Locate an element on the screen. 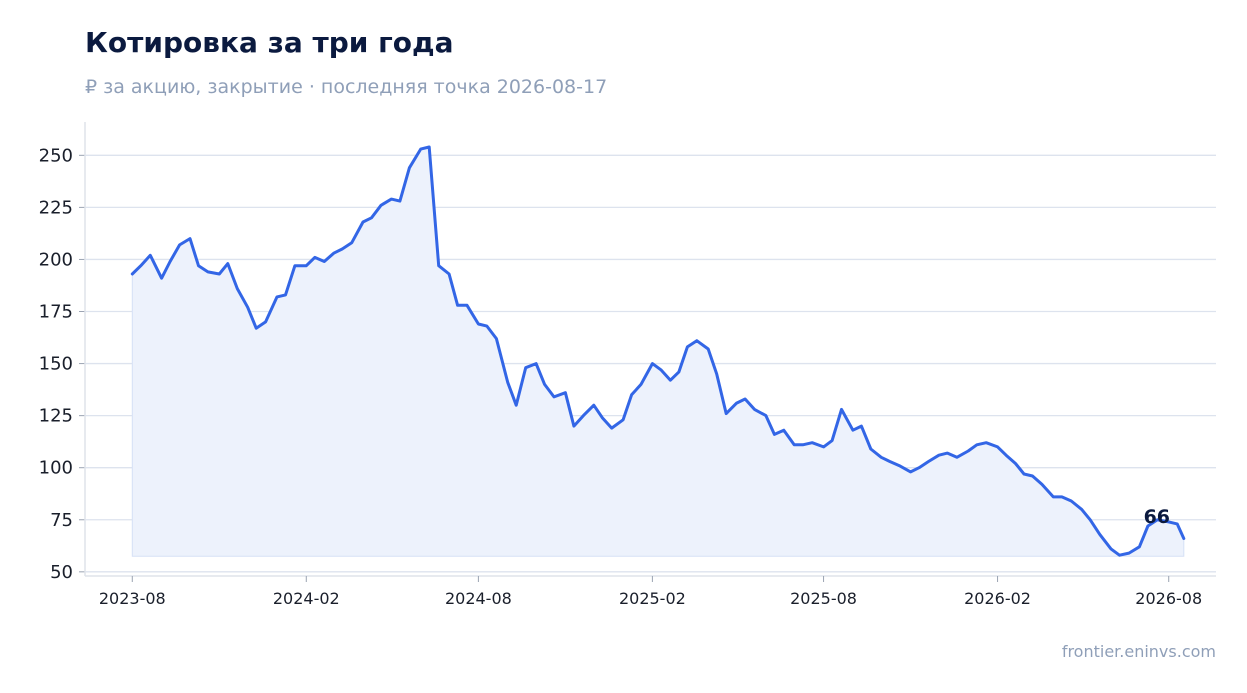  x-tick-label: 2026-08 is located at coordinates (1168, 598).